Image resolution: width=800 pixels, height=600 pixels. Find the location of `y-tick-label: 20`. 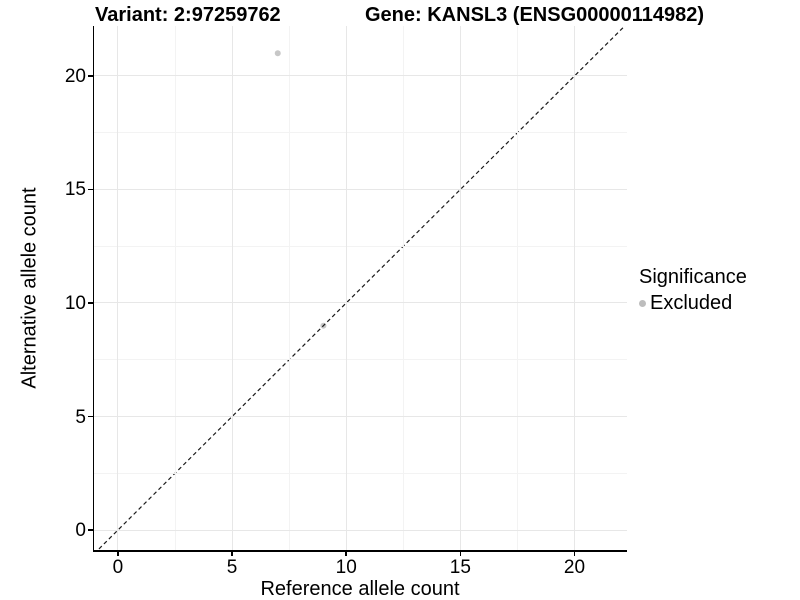

y-tick-label: 20 is located at coordinates (75, 76).